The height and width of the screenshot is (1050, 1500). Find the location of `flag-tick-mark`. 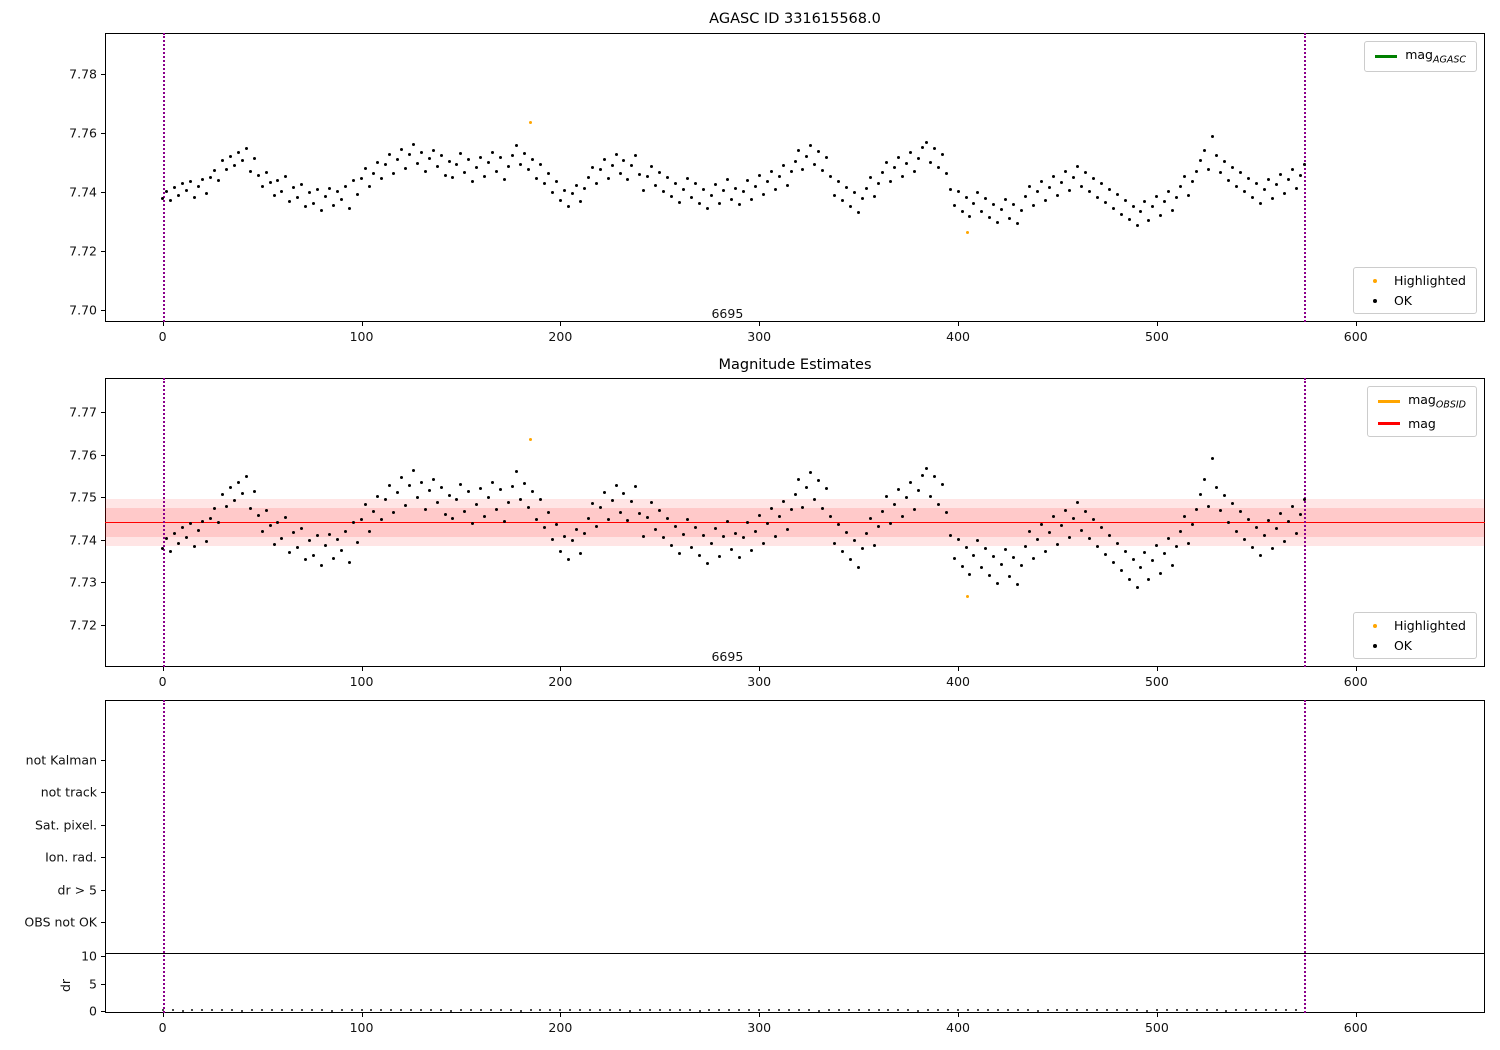

flag-tick-mark is located at coordinates (103, 858).